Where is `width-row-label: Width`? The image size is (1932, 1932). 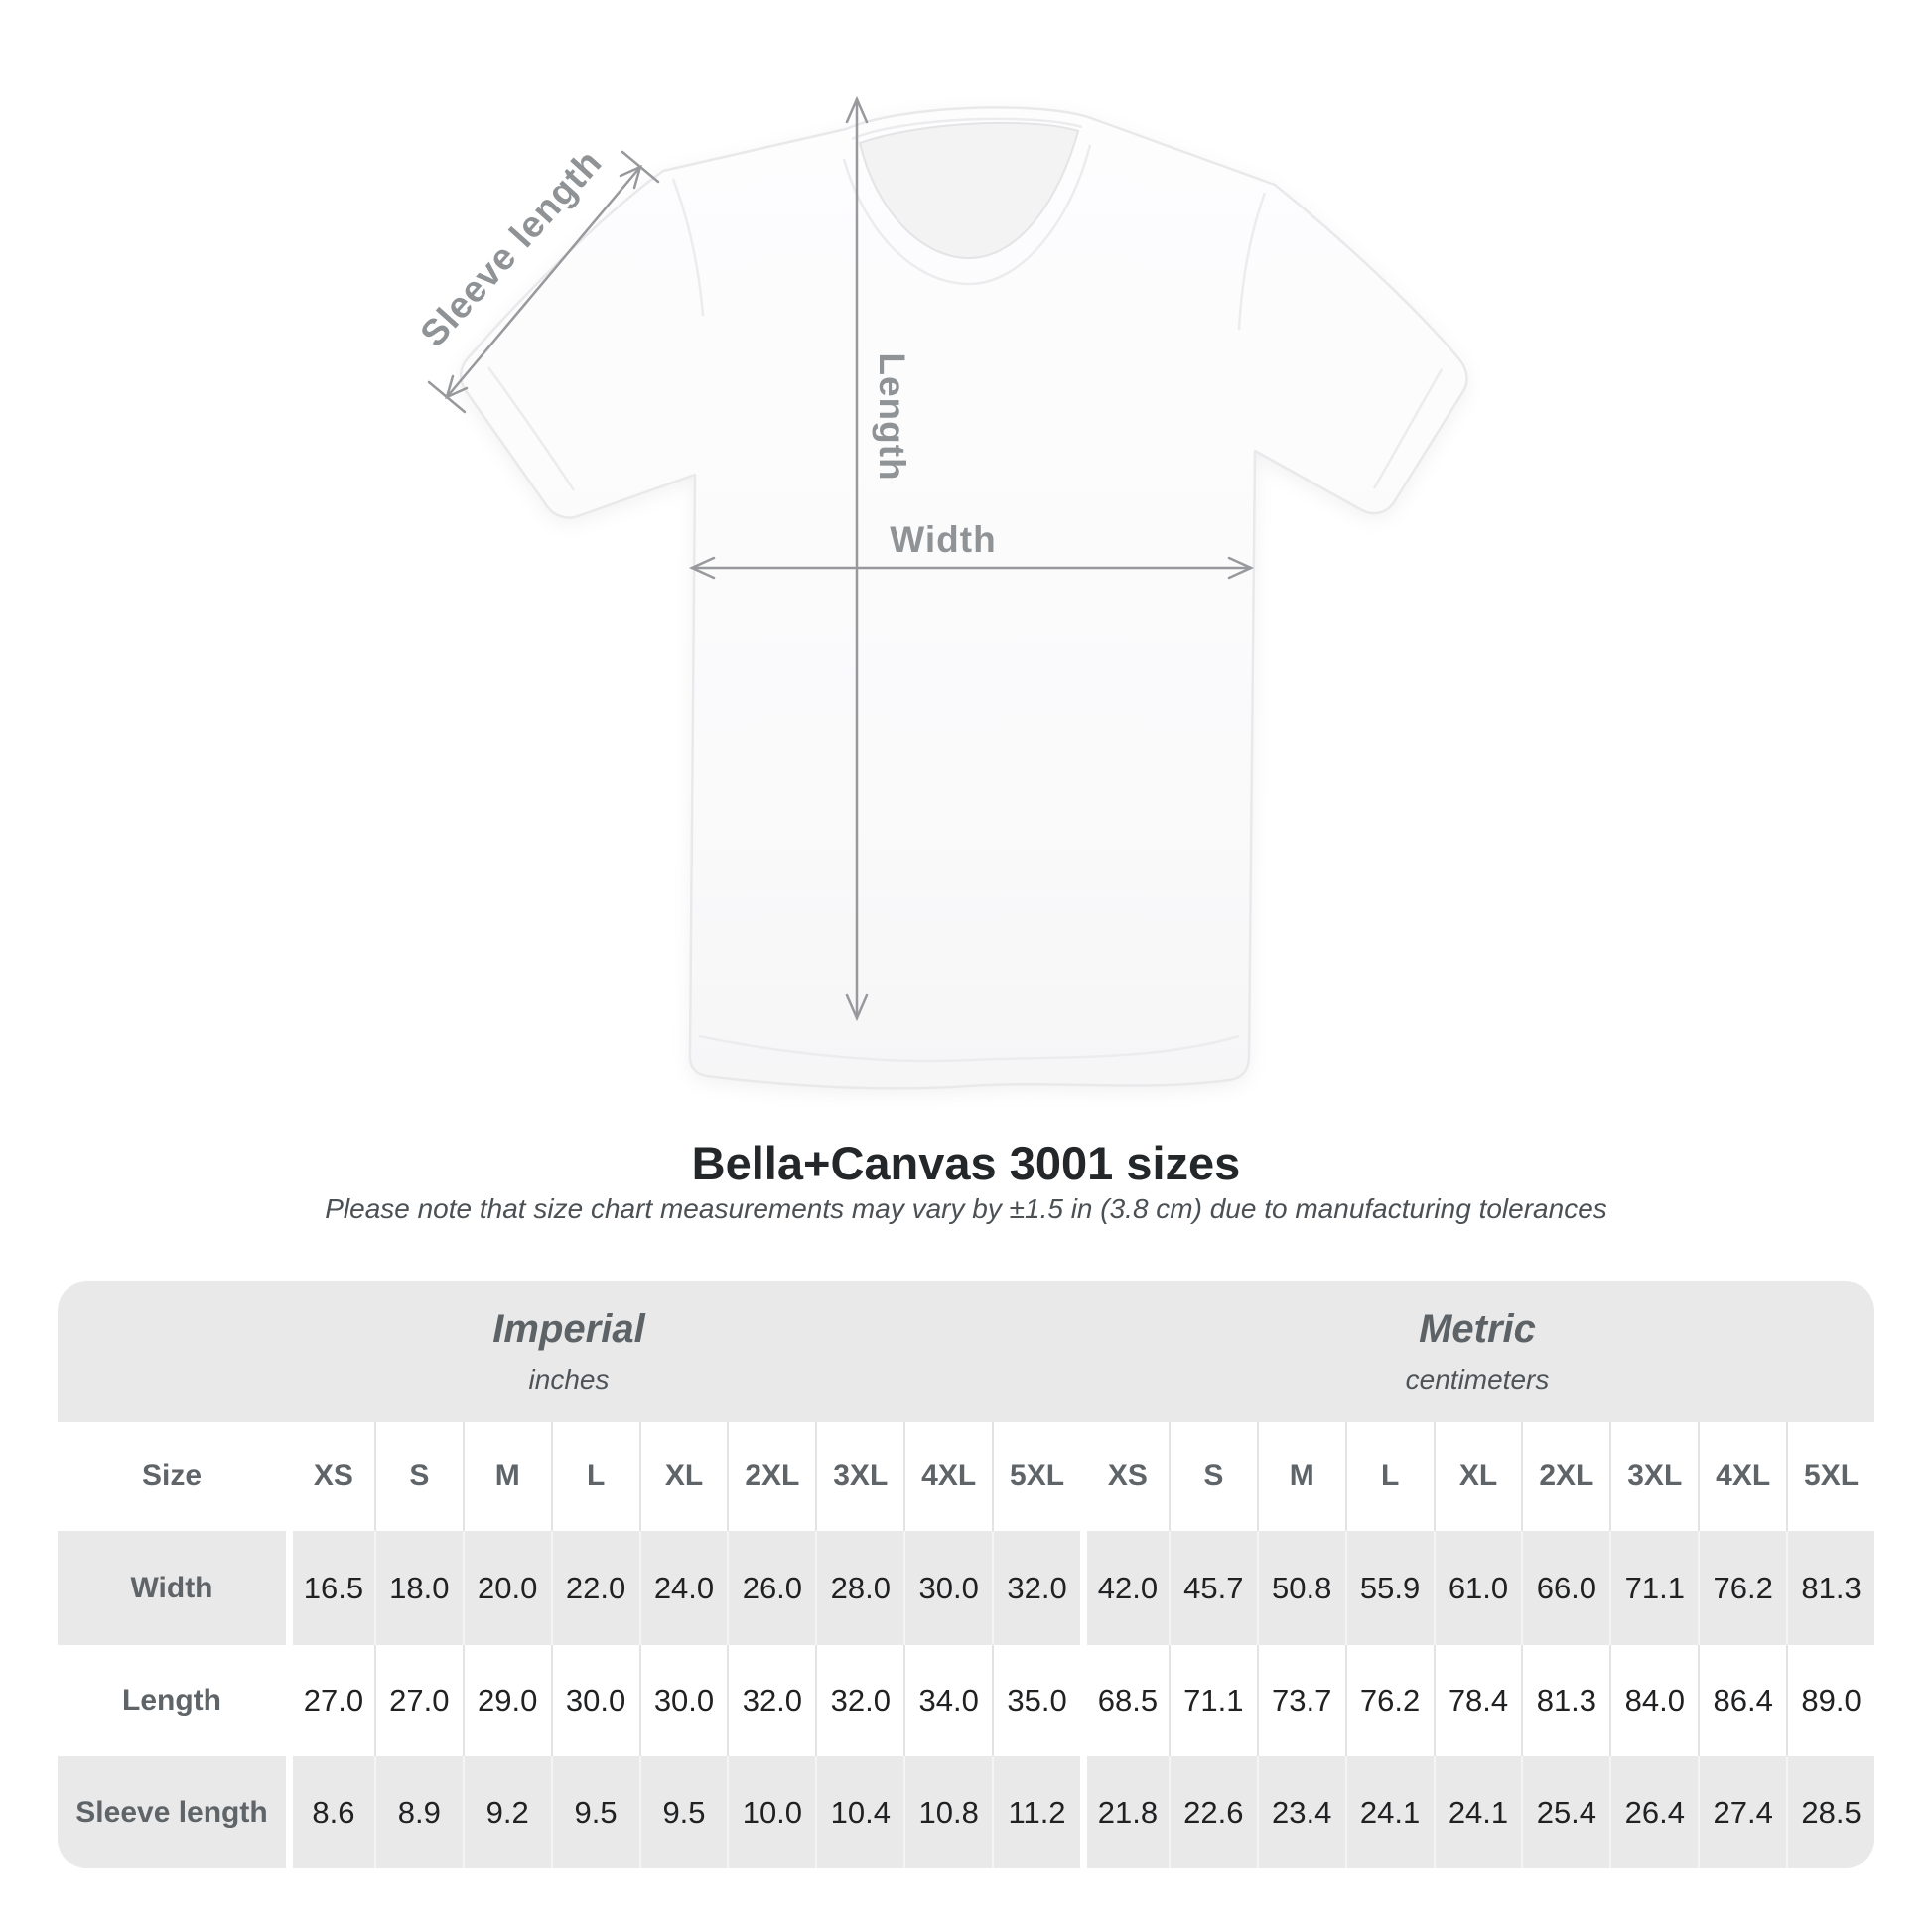
width-row-label: Width is located at coordinates (171, 1587).